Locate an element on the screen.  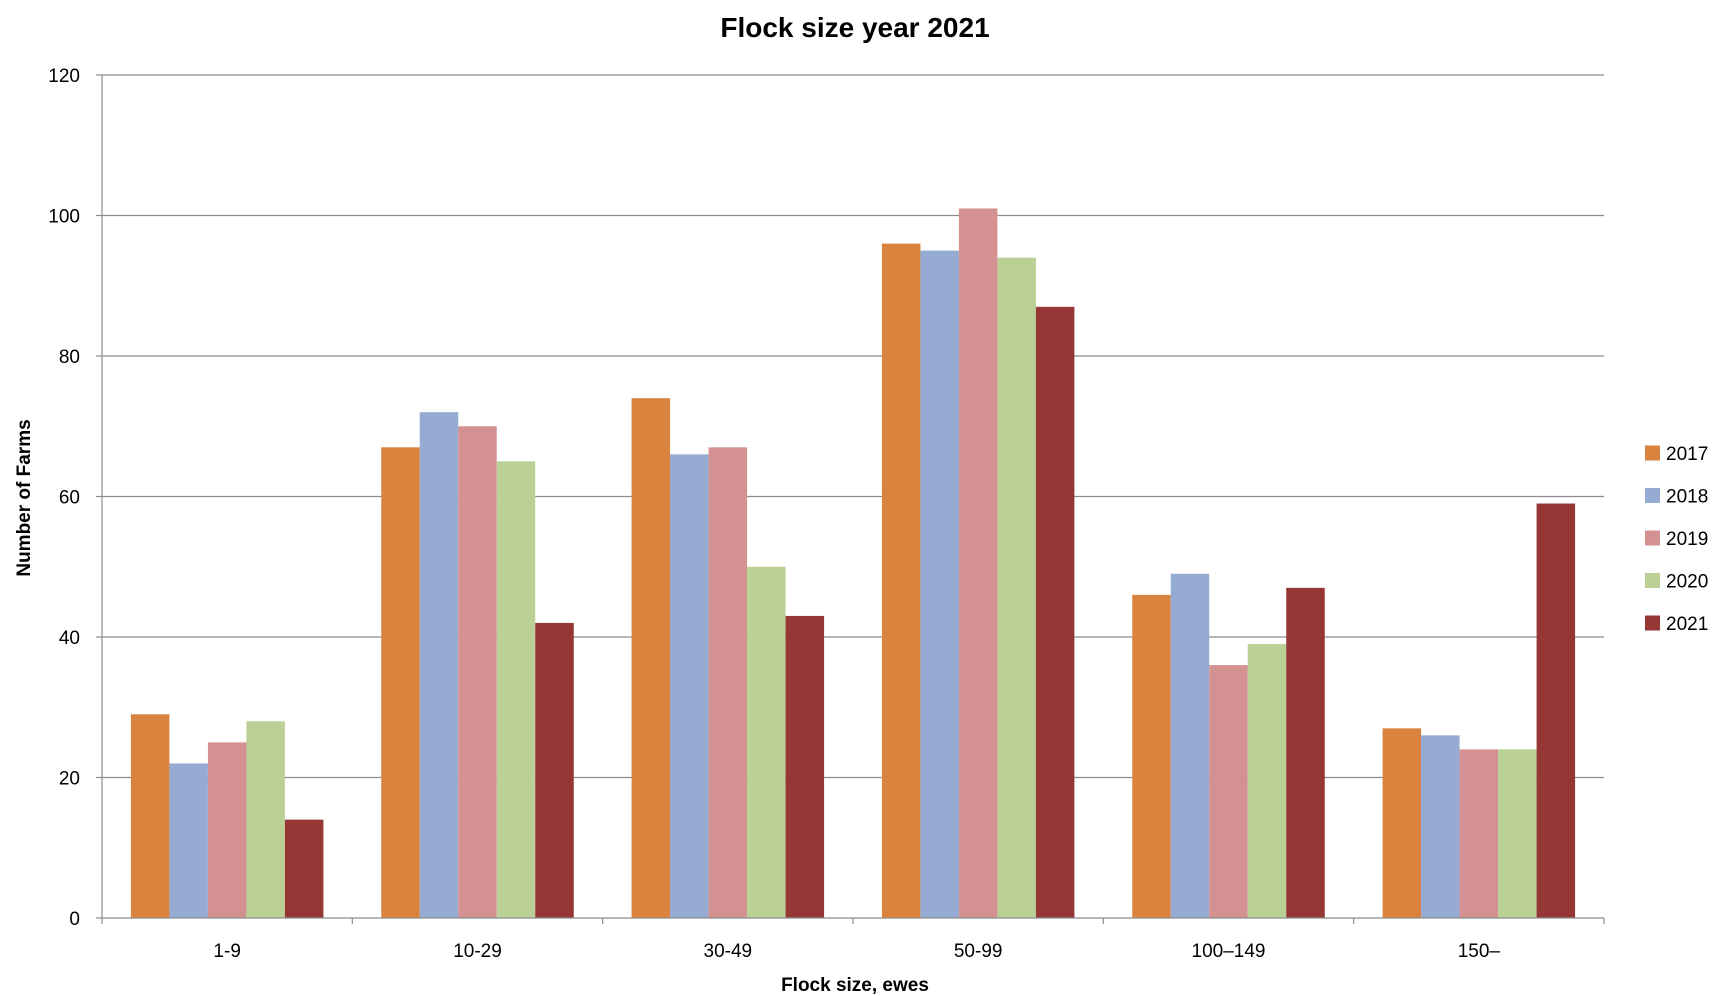
y-tick-label: 0 is located at coordinates (74, 919).